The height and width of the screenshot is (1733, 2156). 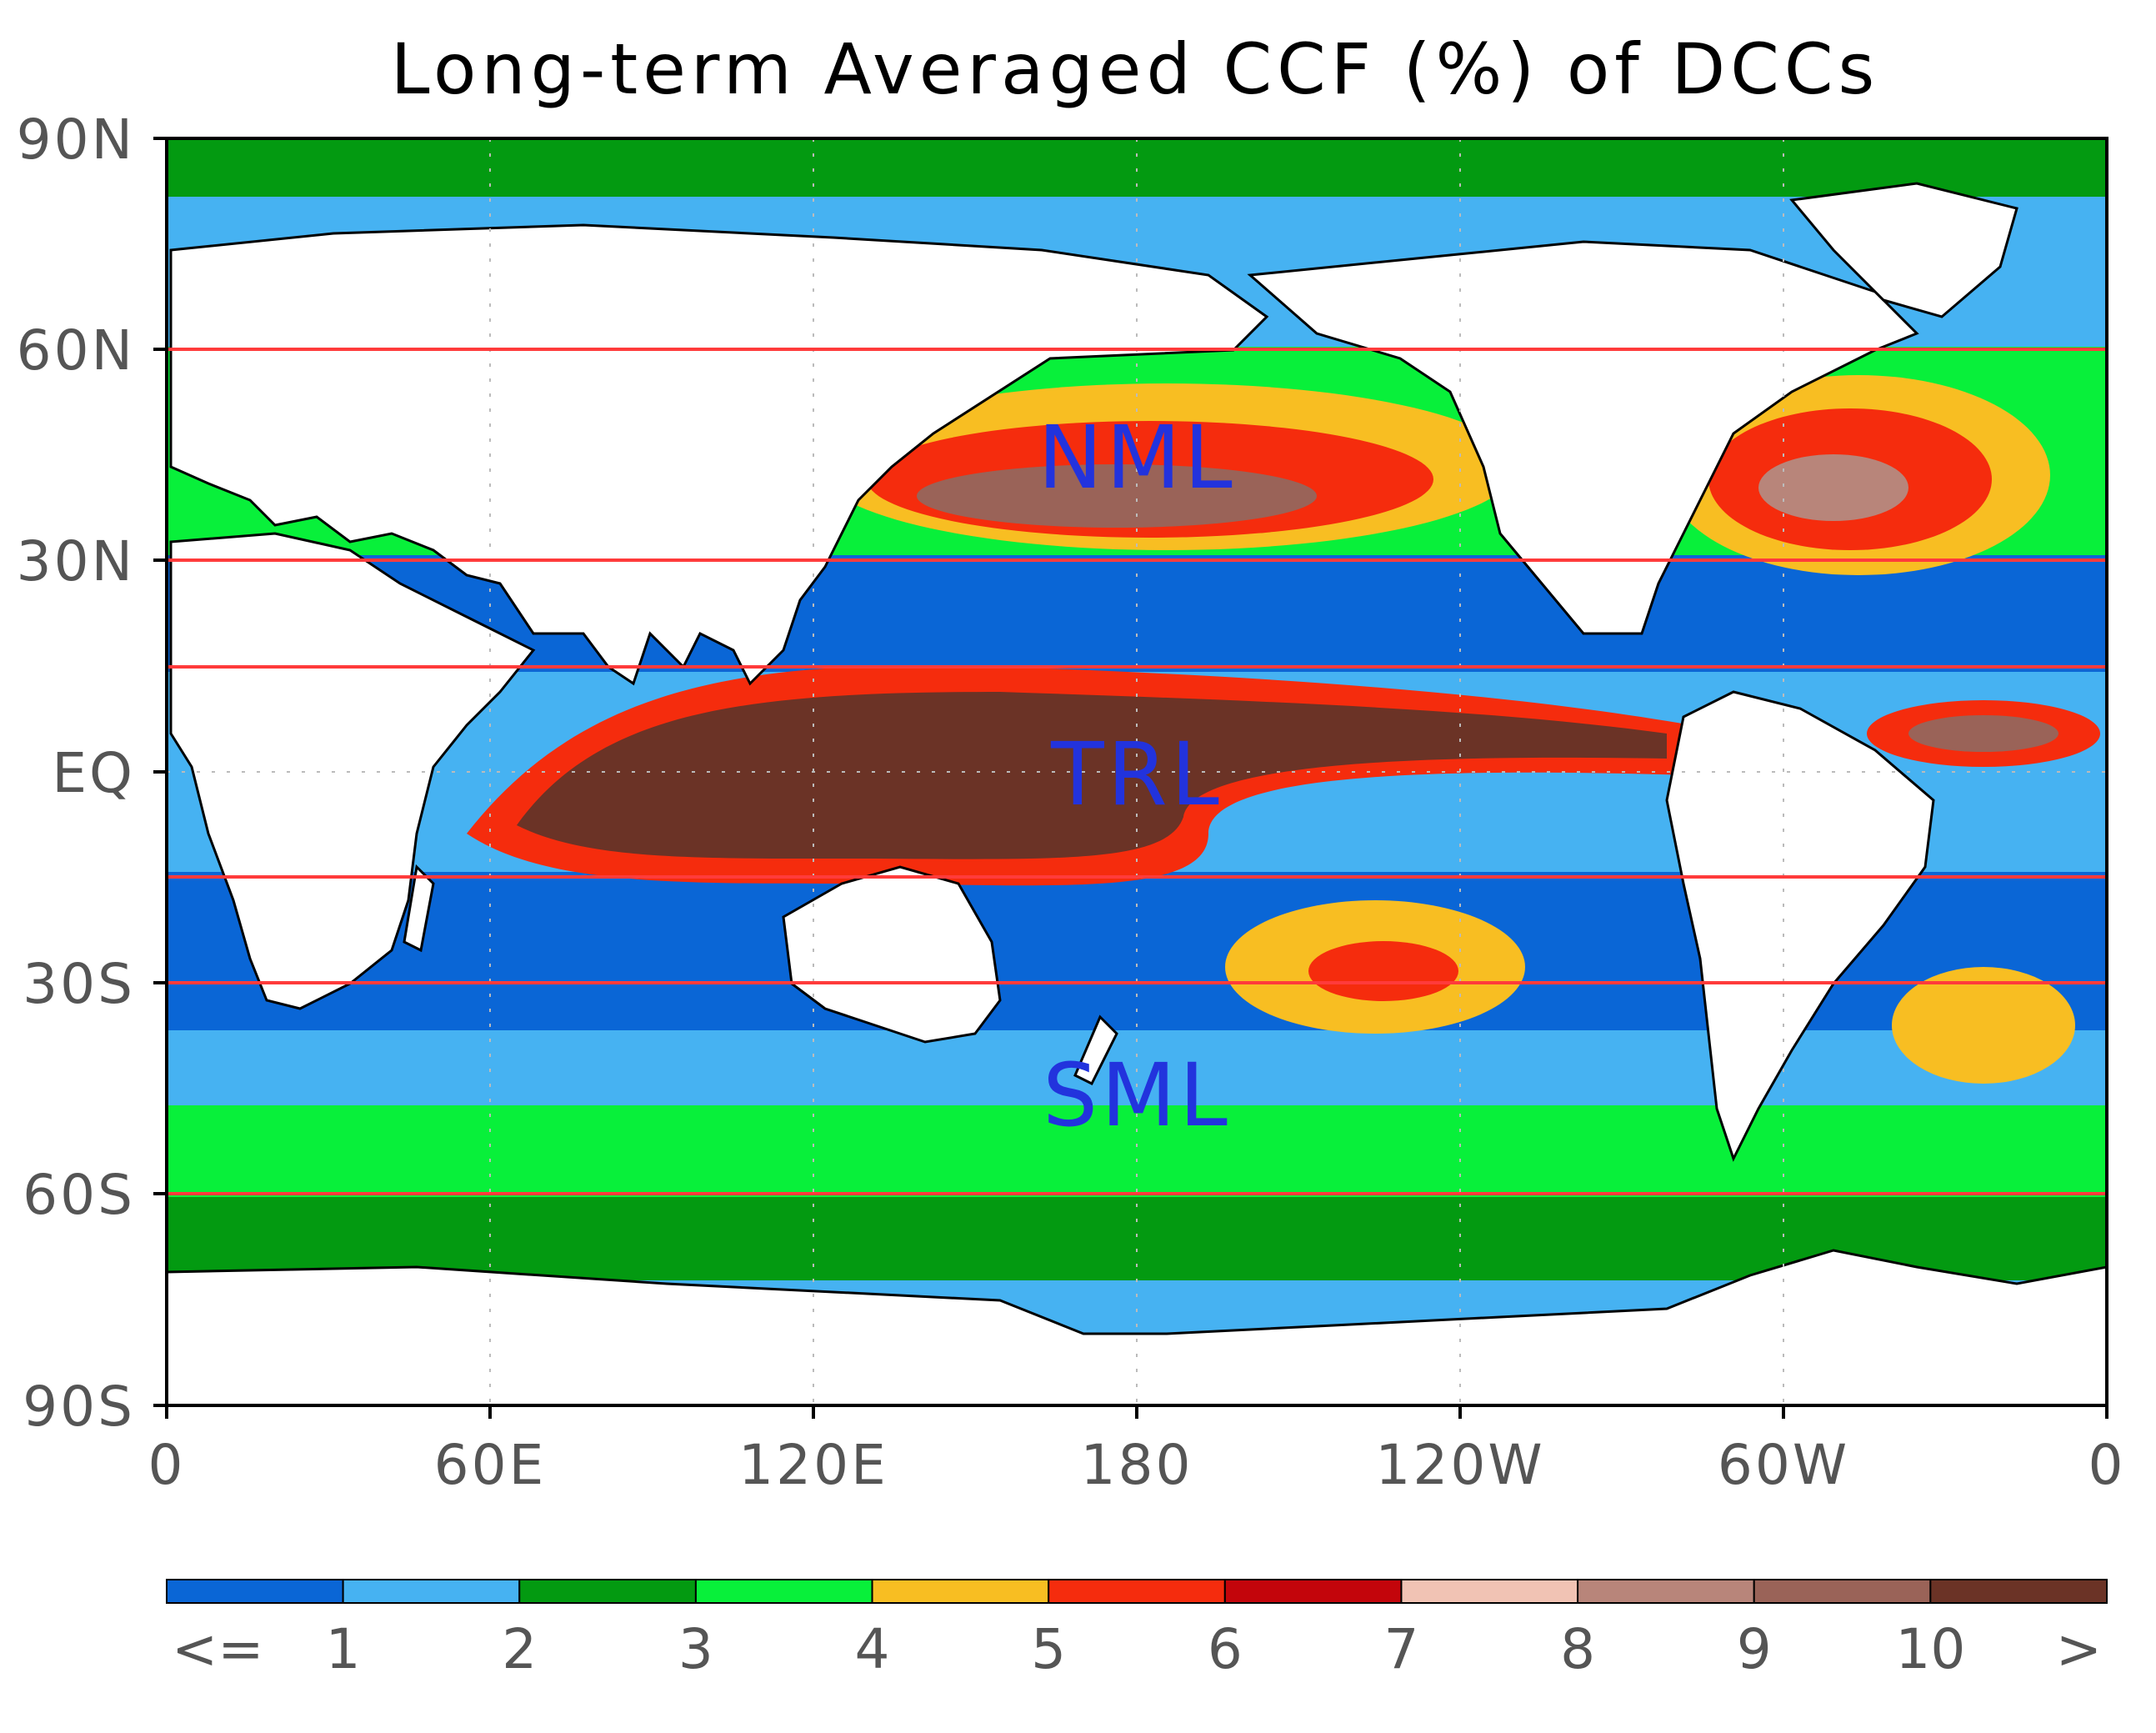 I want to click on region-box-nml, so click(x=1137, y=455).